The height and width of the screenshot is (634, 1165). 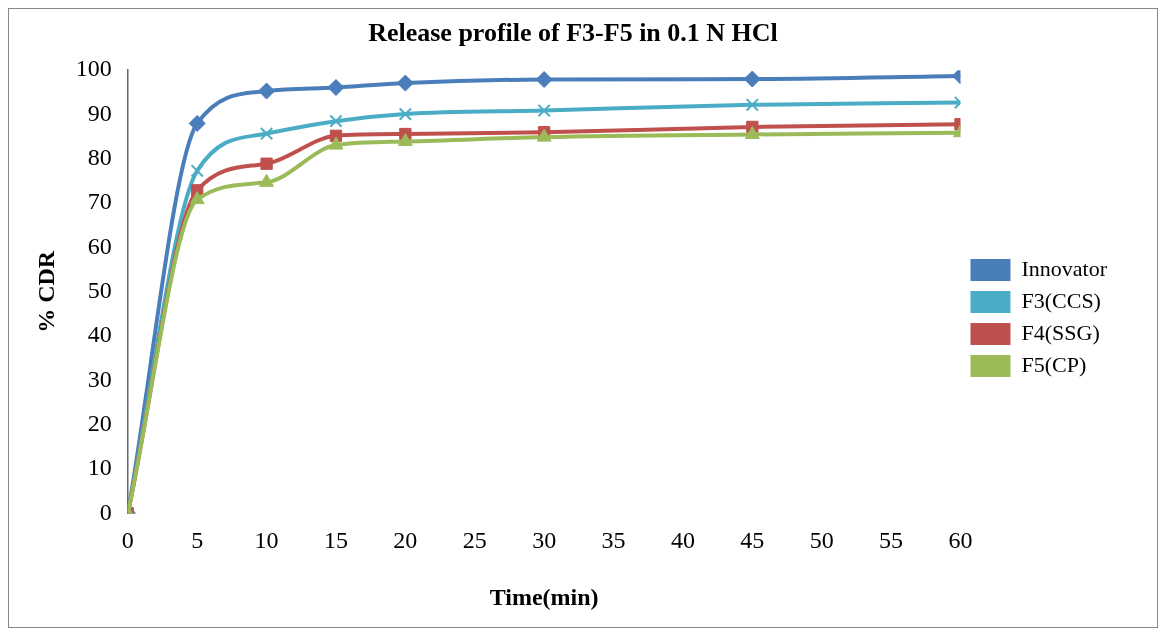 I want to click on y-tick-label: 80, so click(x=99, y=157).